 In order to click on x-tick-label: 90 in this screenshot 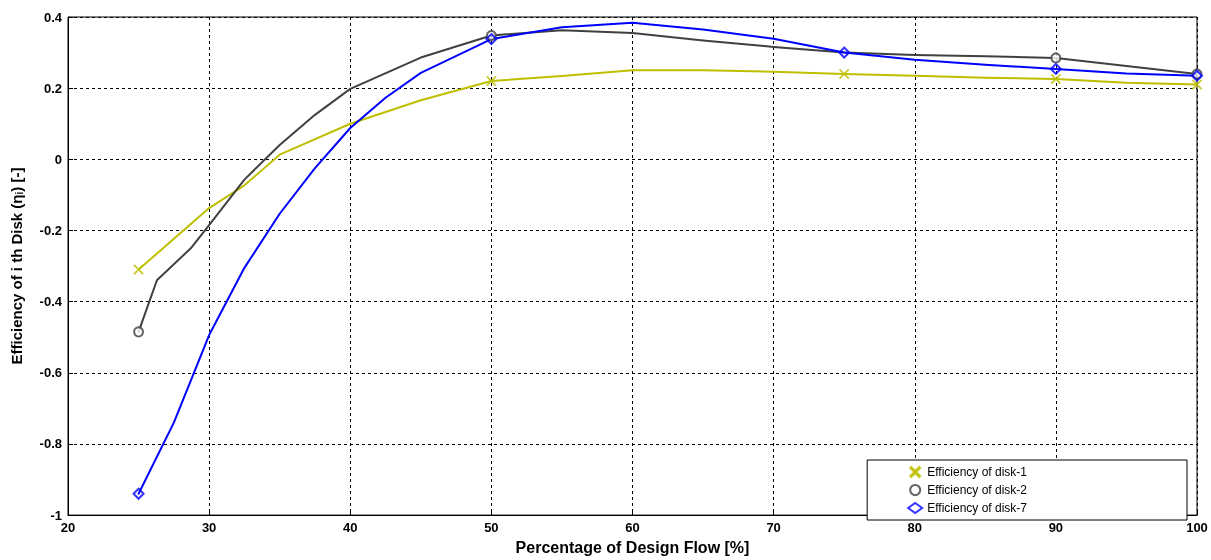, I will do `click(1056, 528)`.